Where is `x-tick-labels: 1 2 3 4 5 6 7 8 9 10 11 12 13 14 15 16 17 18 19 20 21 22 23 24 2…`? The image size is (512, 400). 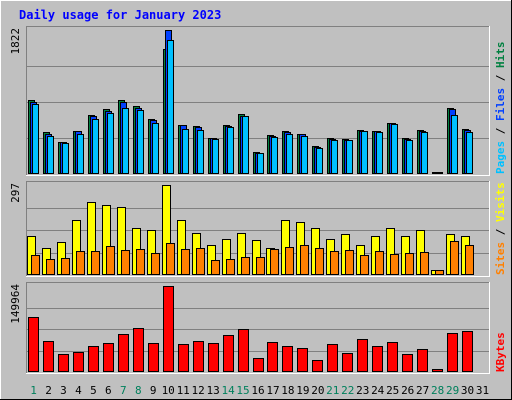
x-tick-labels: 1 2 3 4 5 6 7 8 9 10 11 12 13 14 15 16 17 18 19 20 21 22 23 24 2… is located at coordinates (259, 390).